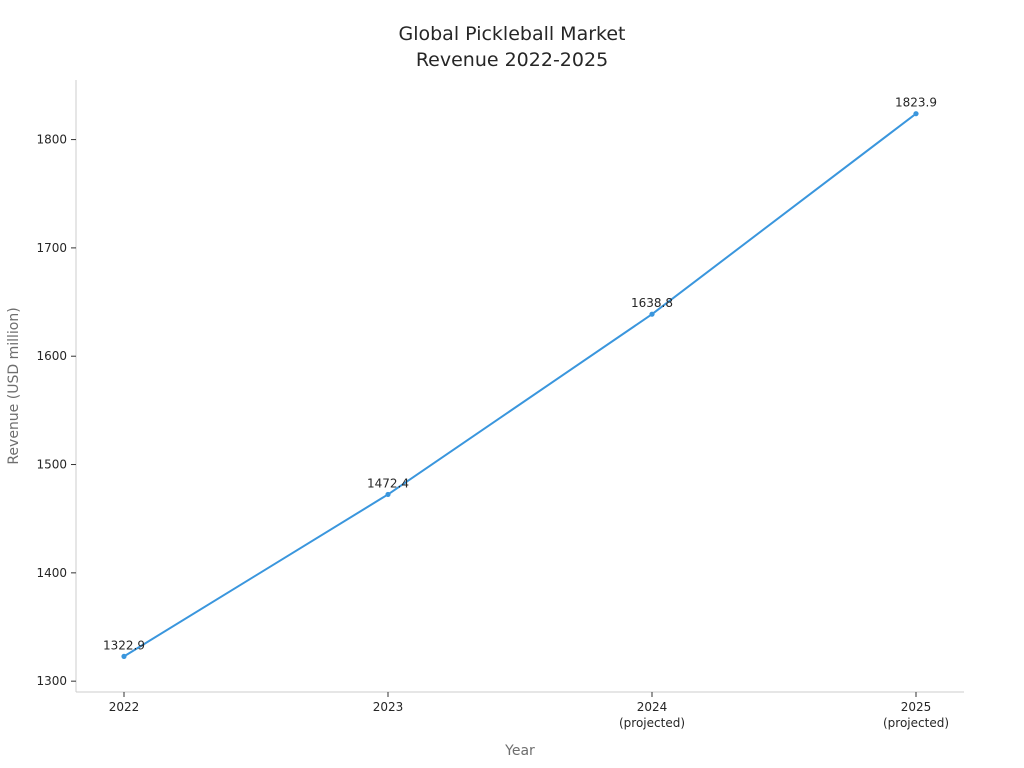 This screenshot has height=768, width=1024. I want to click on x-axis-label: Year, so click(519, 751).